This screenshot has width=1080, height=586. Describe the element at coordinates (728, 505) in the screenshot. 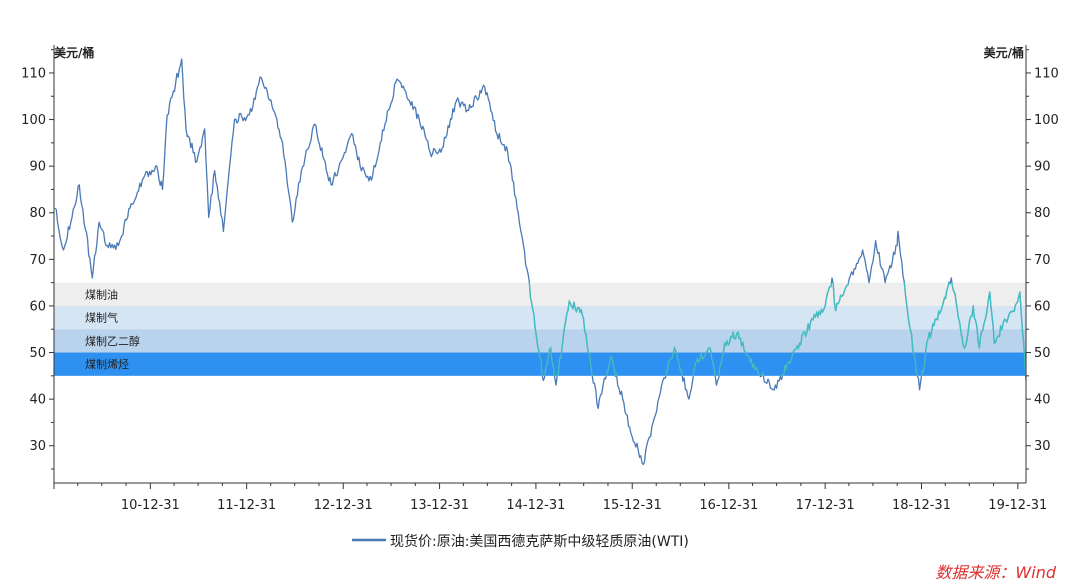

I see `x-tick-label: 16-12-31` at that location.